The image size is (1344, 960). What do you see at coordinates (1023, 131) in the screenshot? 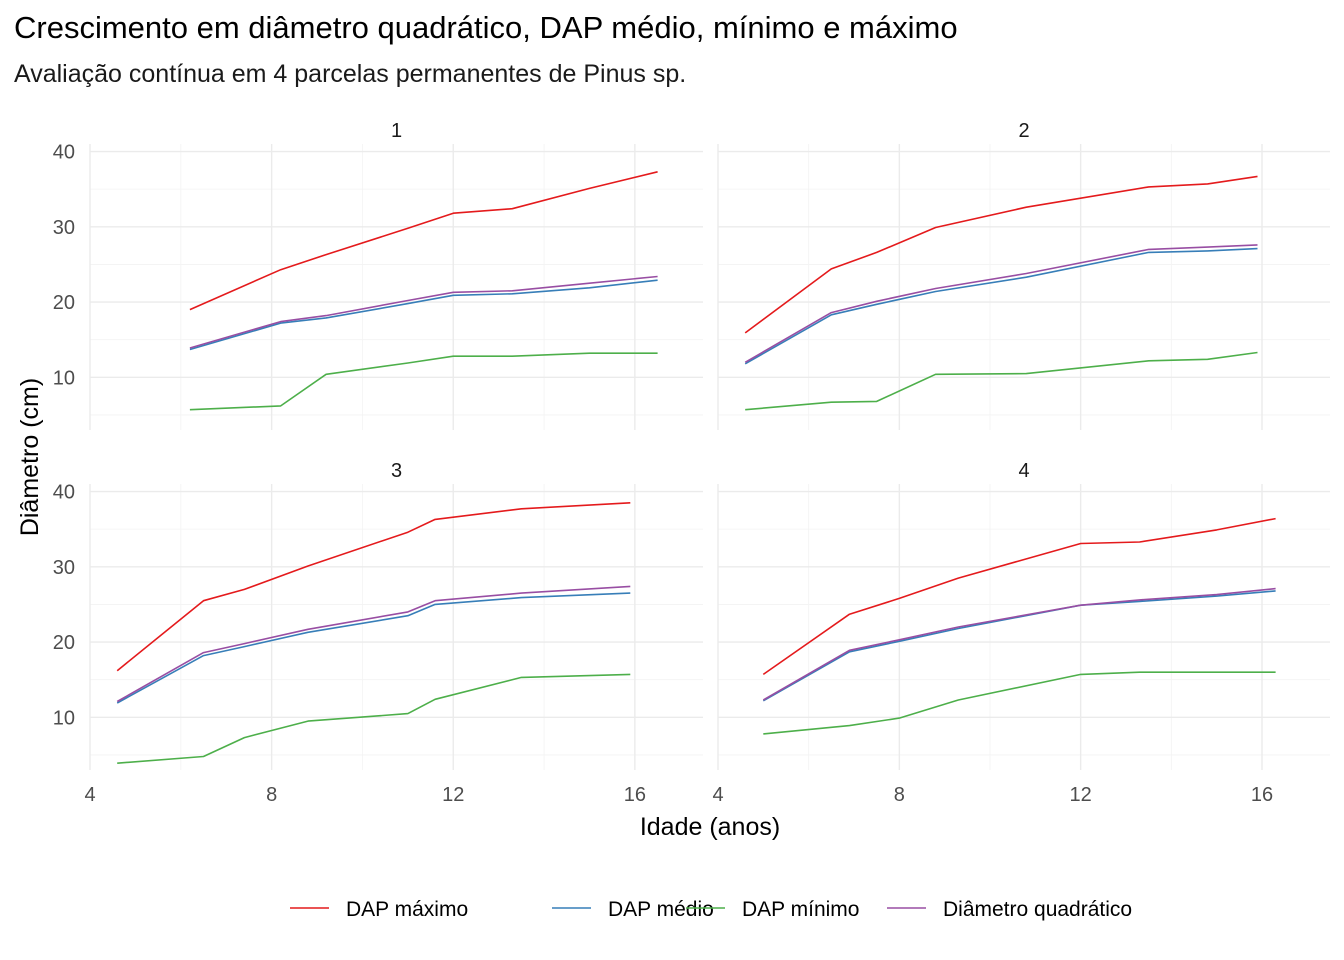
I see `facet-strip-label-2: 2` at bounding box center [1023, 131].